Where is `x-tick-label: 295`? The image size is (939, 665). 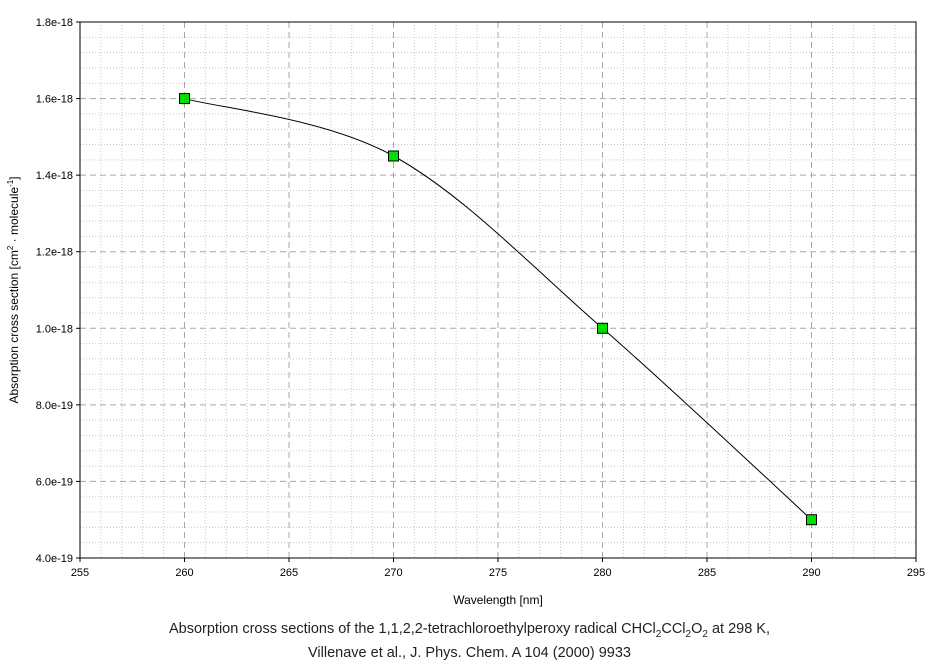
x-tick-label: 295 is located at coordinates (916, 573).